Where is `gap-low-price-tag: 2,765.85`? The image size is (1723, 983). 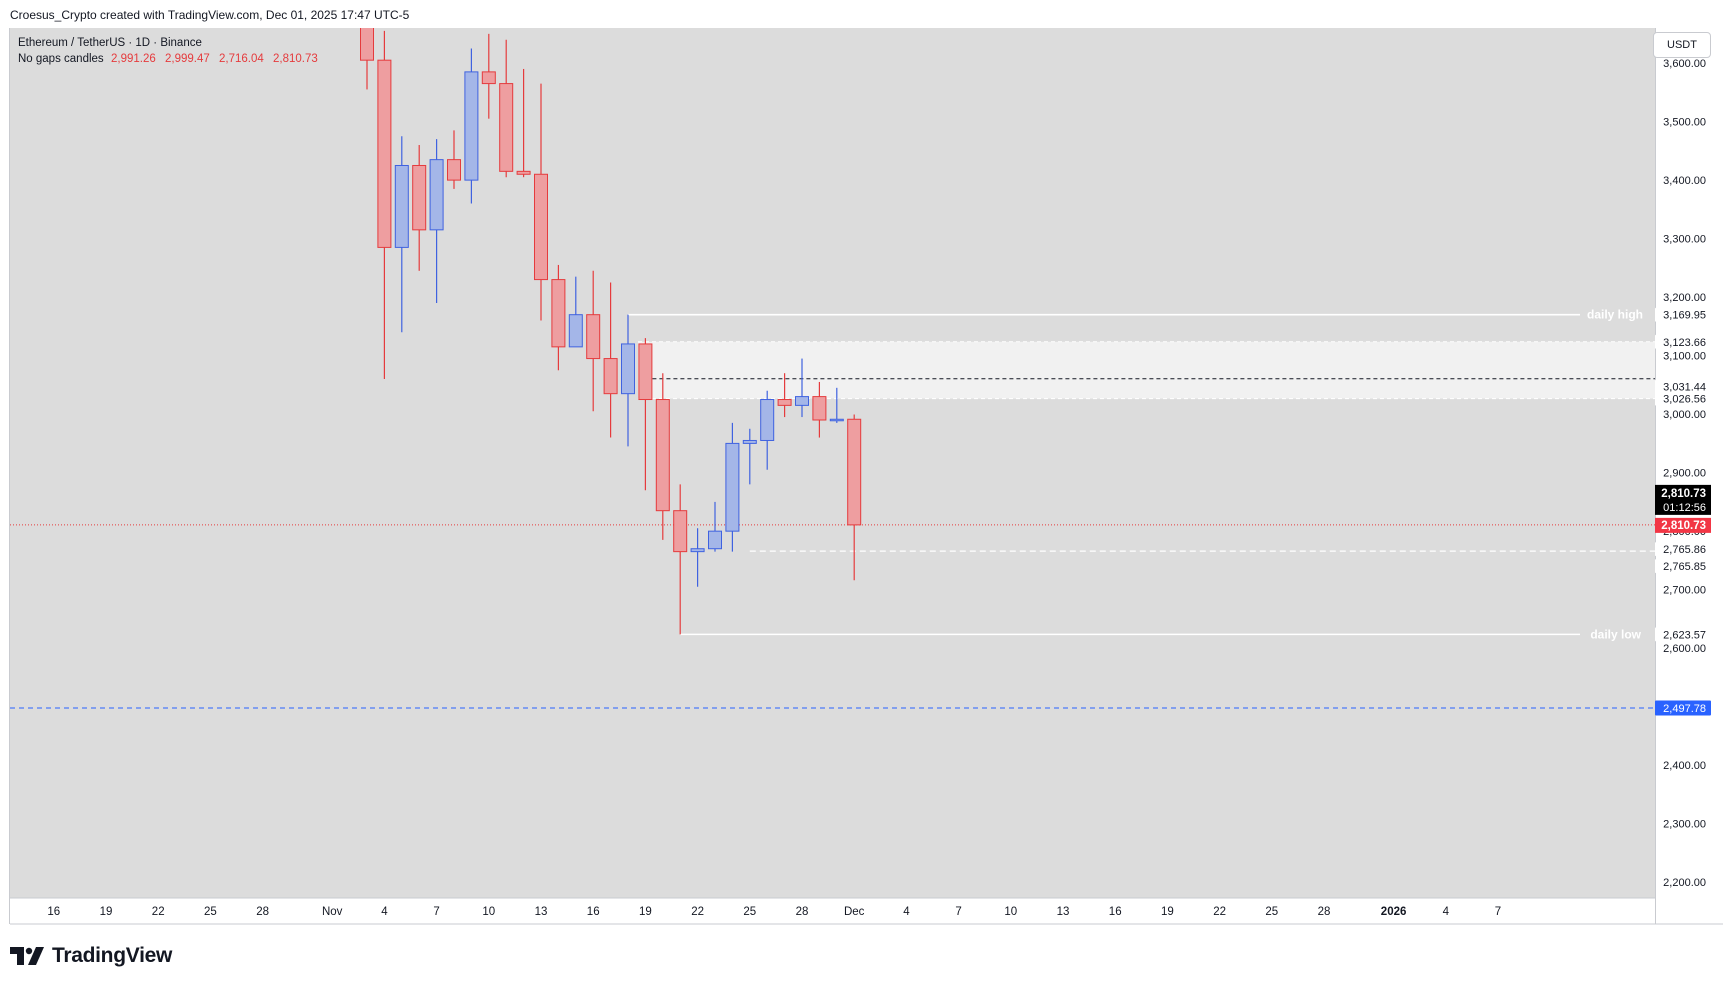
gap-low-price-tag: 2,765.85 is located at coordinates (1683, 566).